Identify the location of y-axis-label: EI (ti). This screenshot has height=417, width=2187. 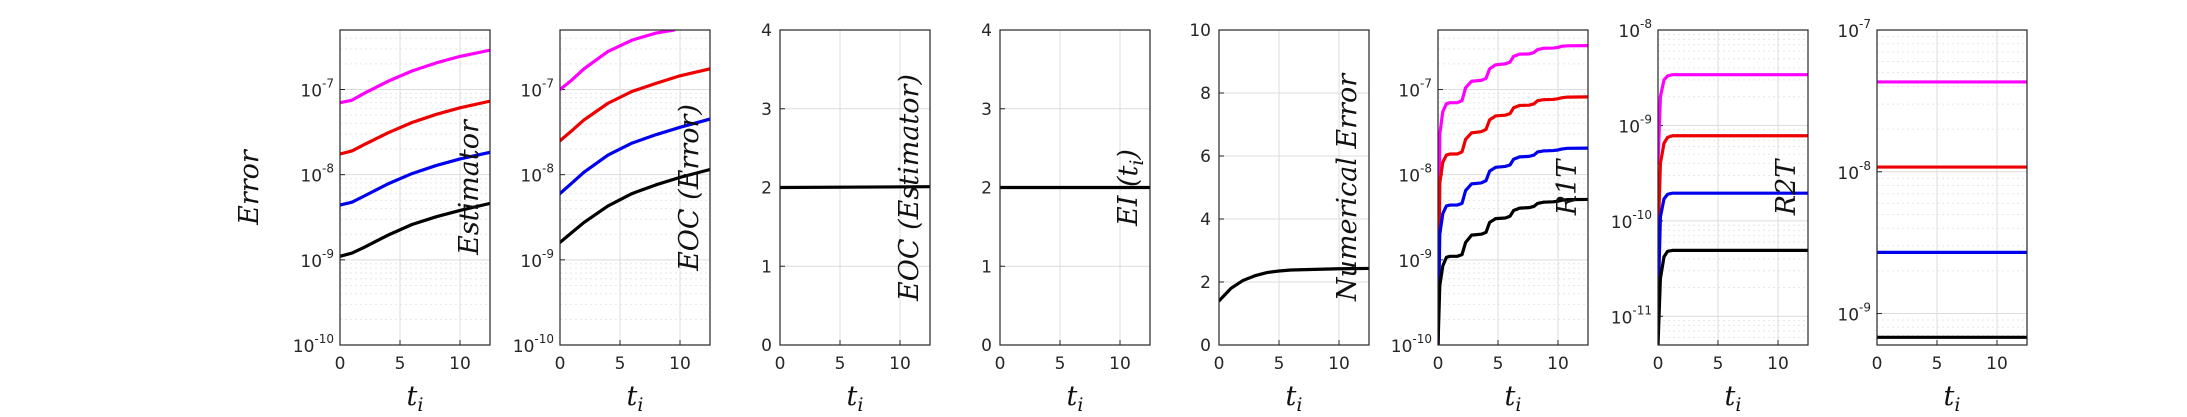
(1130, 188).